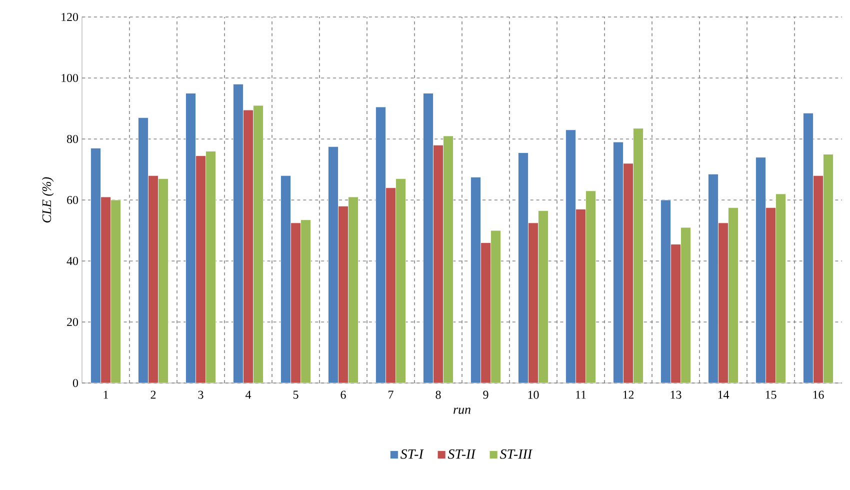  Describe the element at coordinates (581, 394) in the screenshot. I see `x-tick-label: 11` at that location.